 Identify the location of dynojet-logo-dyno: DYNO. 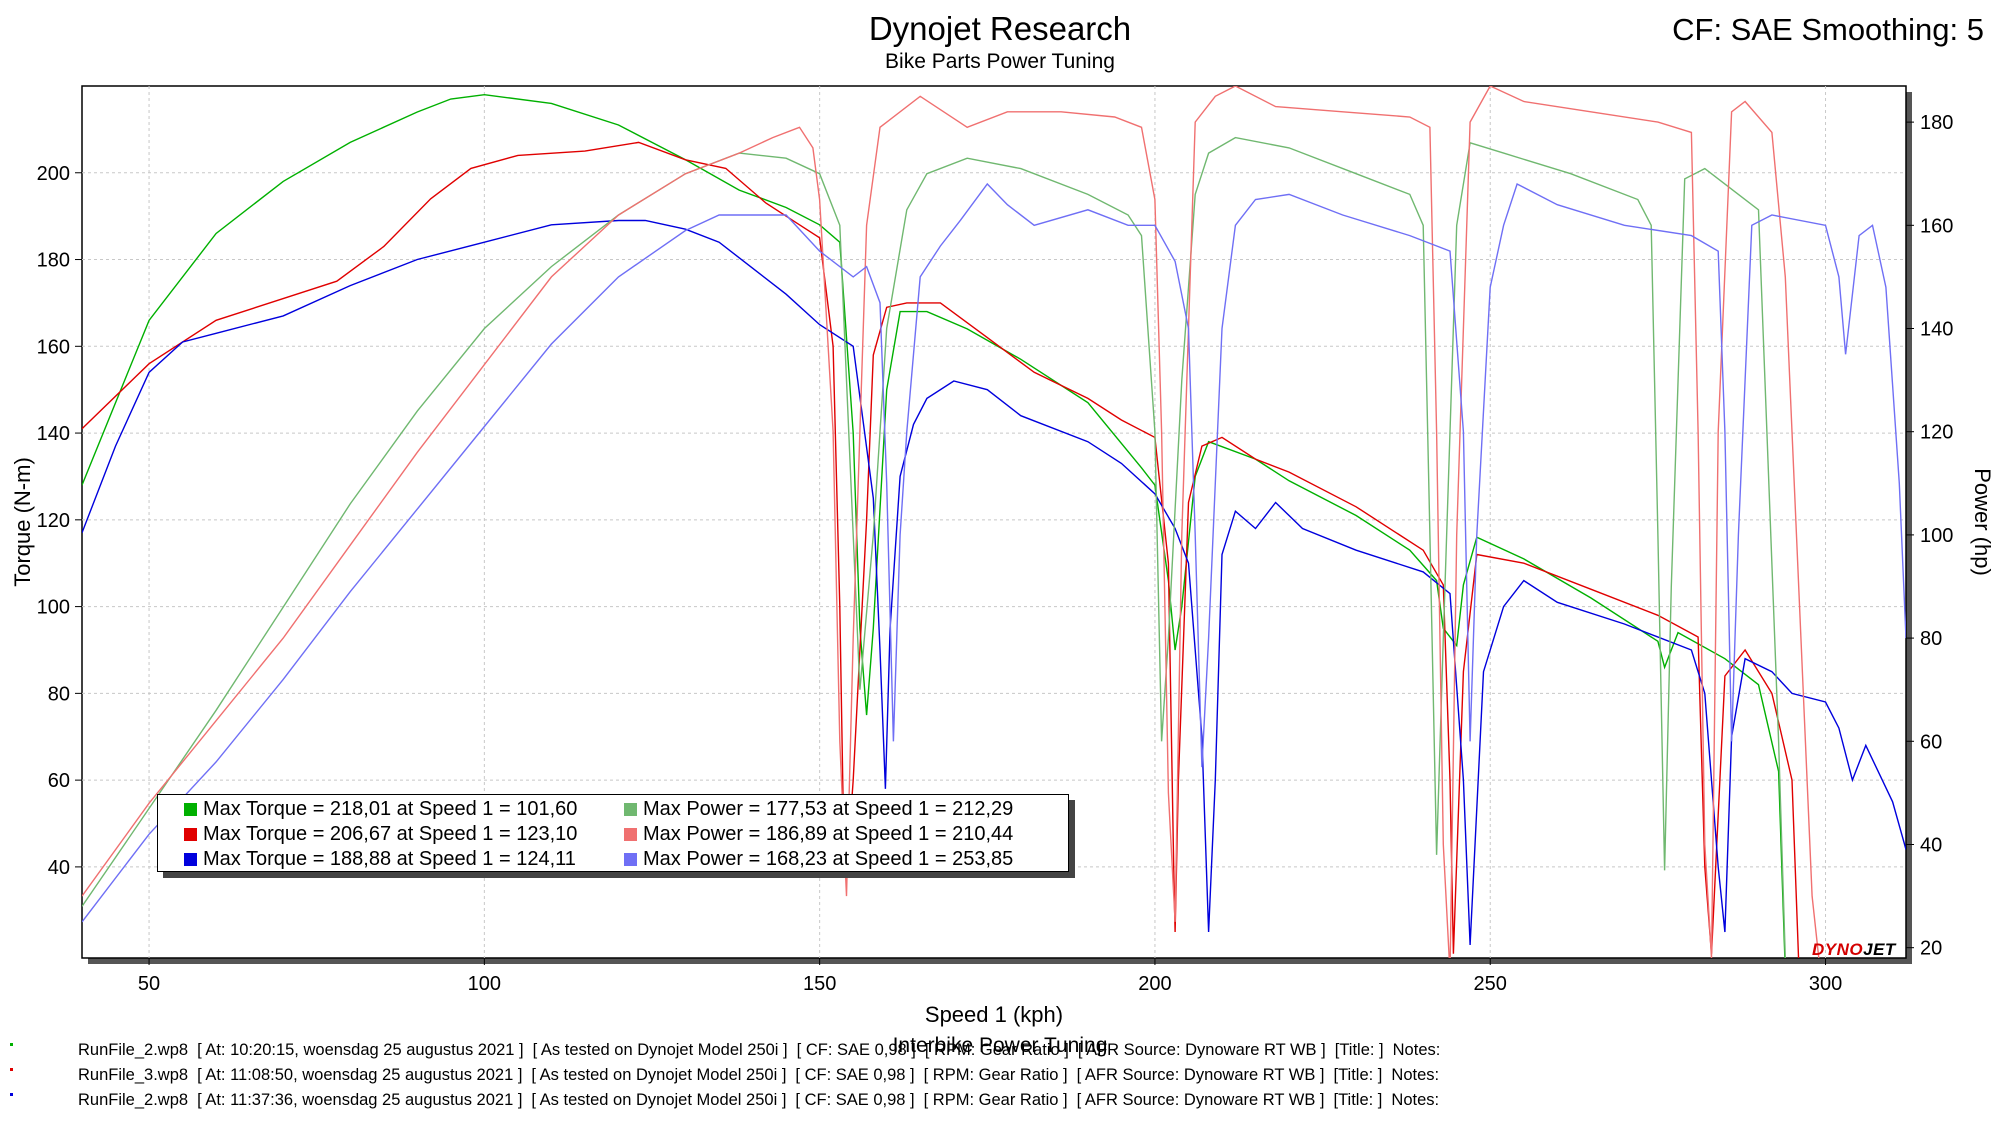
(1838, 949).